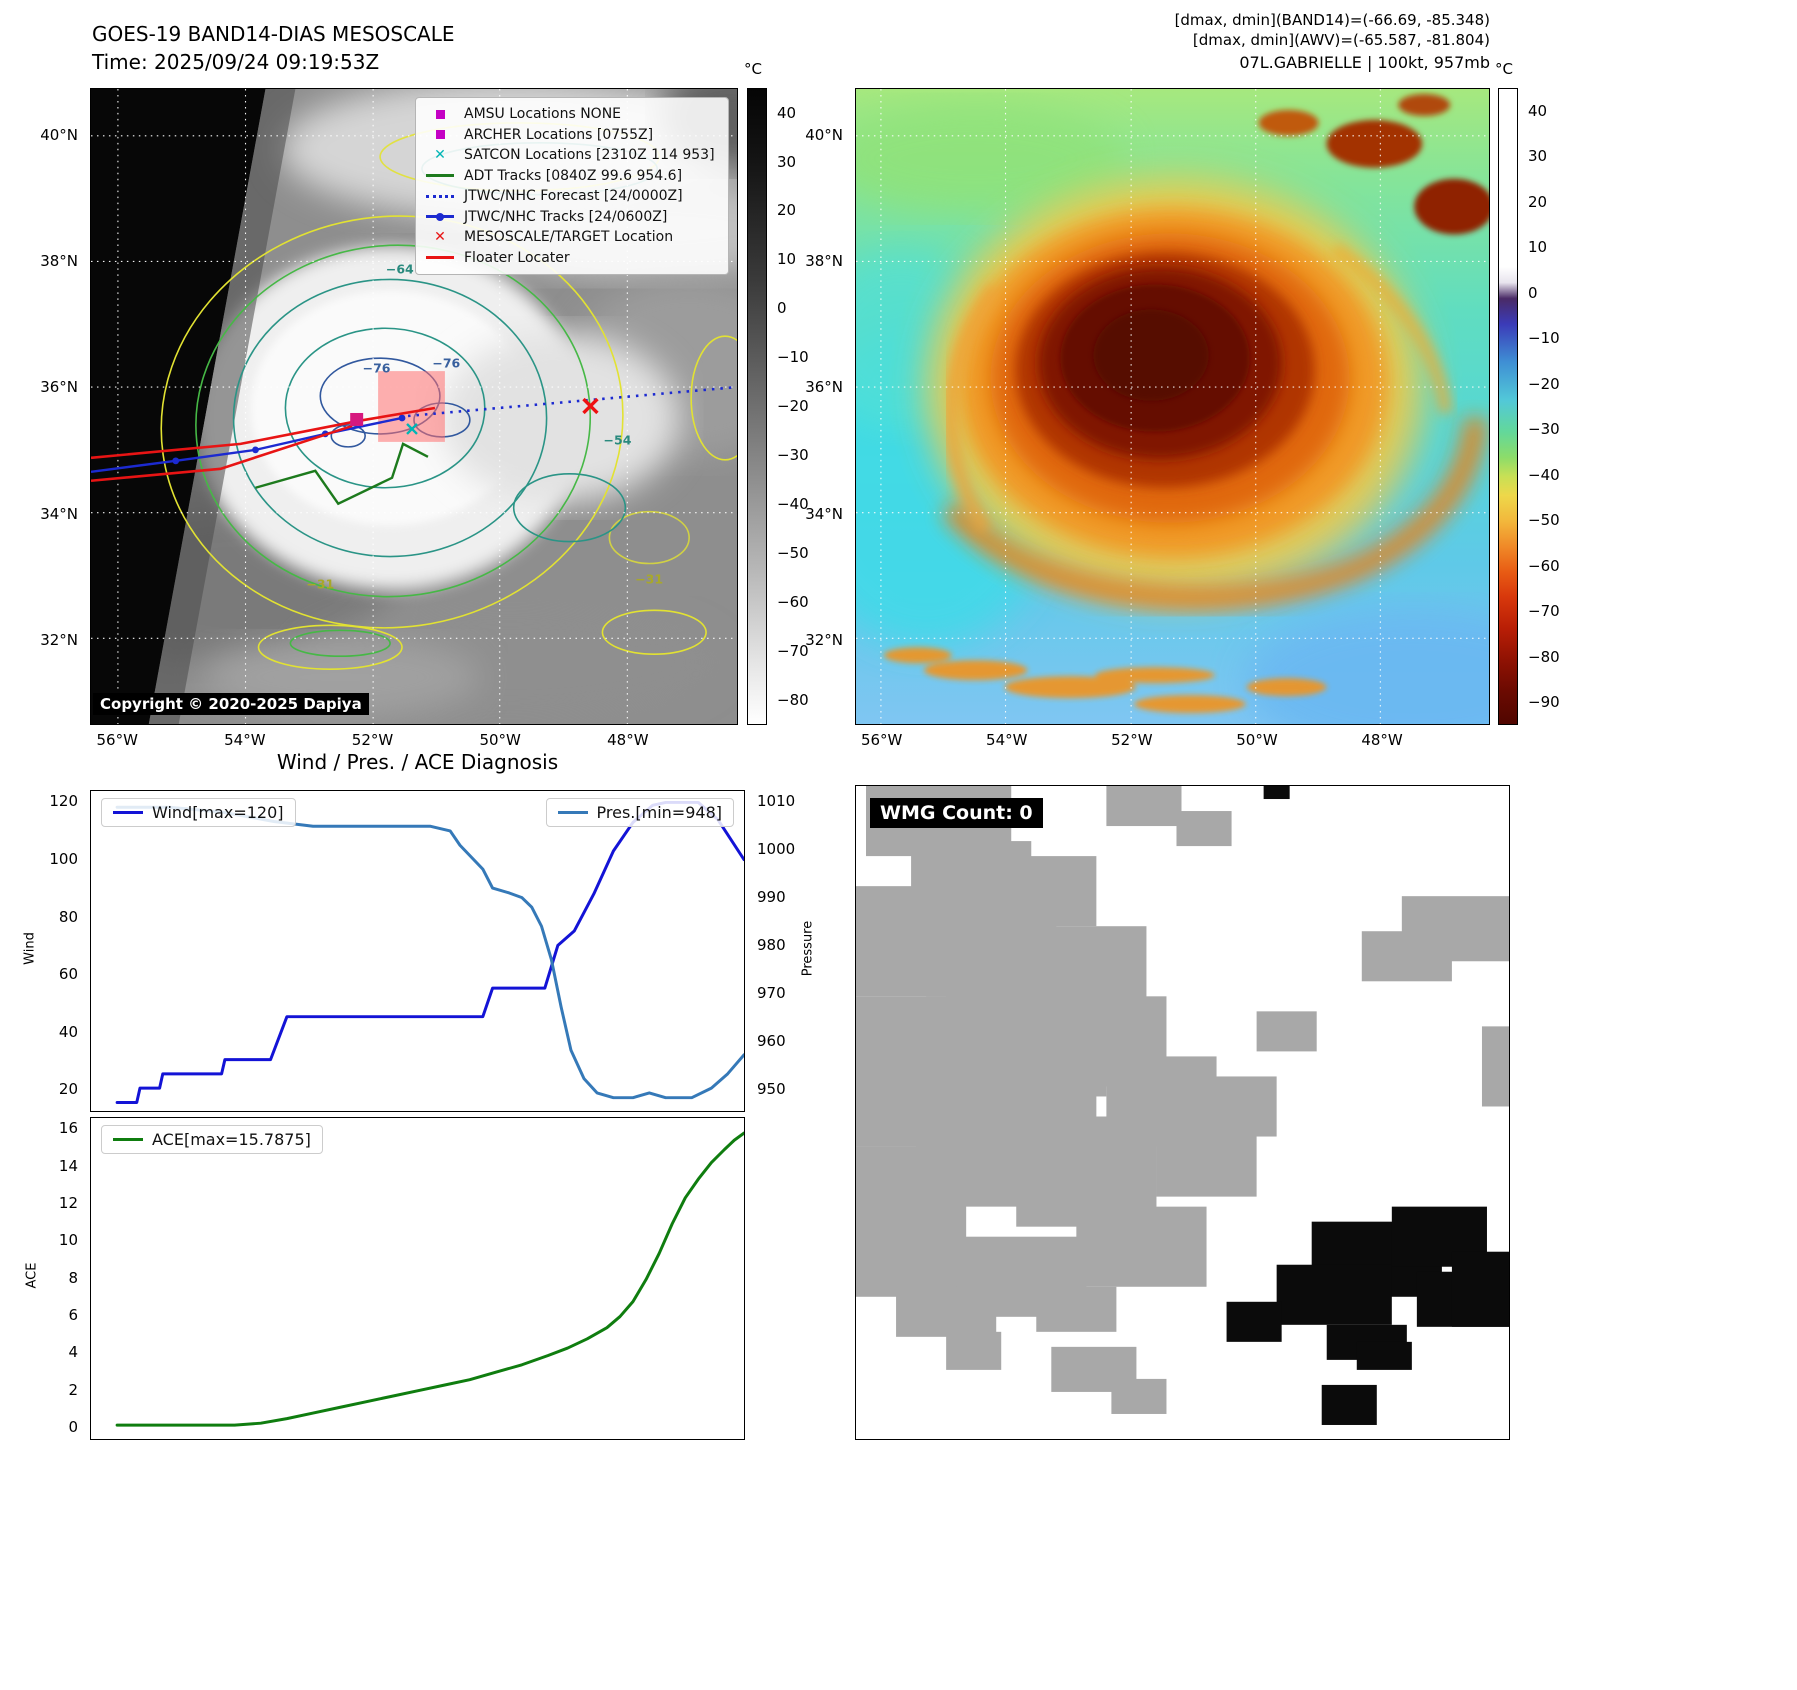 The height and width of the screenshot is (1690, 1797). Describe the element at coordinates (771, 993) in the screenshot. I see `axis-tick-label: 970` at that location.